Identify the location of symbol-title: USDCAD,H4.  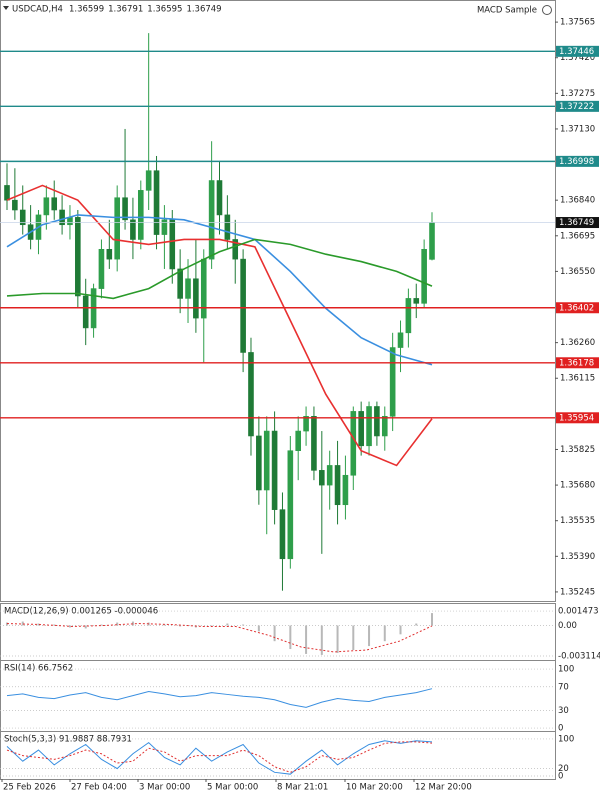
(37, 10).